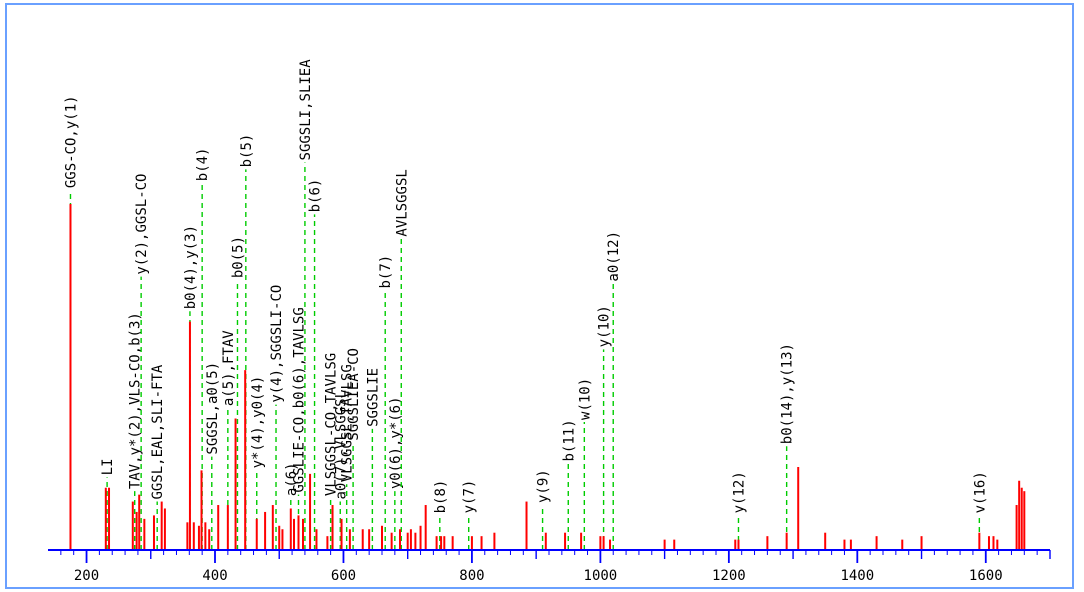 This screenshot has width=1084, height=592. What do you see at coordinates (980, 492) in the screenshot?
I see `annotation-label: v(16)` at bounding box center [980, 492].